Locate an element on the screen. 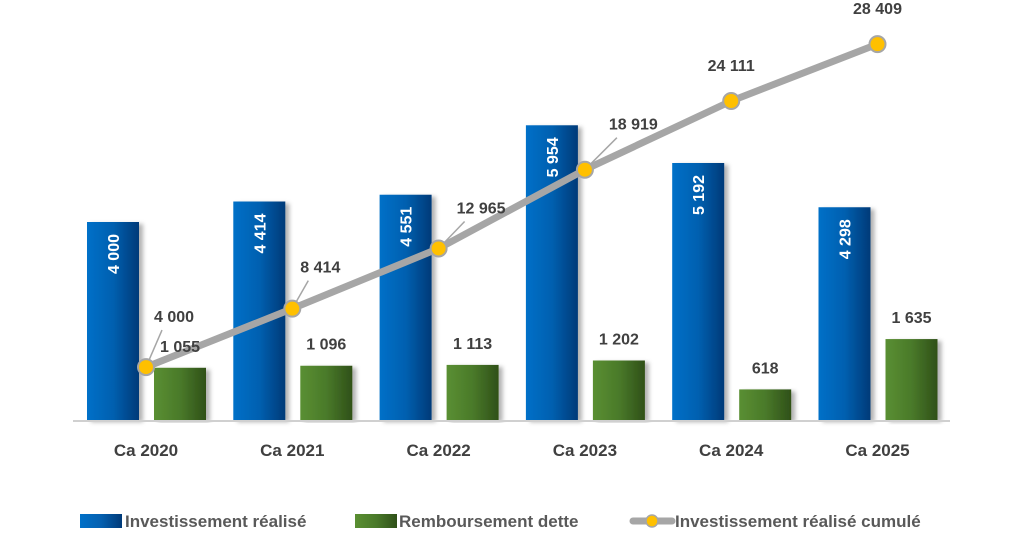  category-label: Ca 2021 is located at coordinates (292, 450).